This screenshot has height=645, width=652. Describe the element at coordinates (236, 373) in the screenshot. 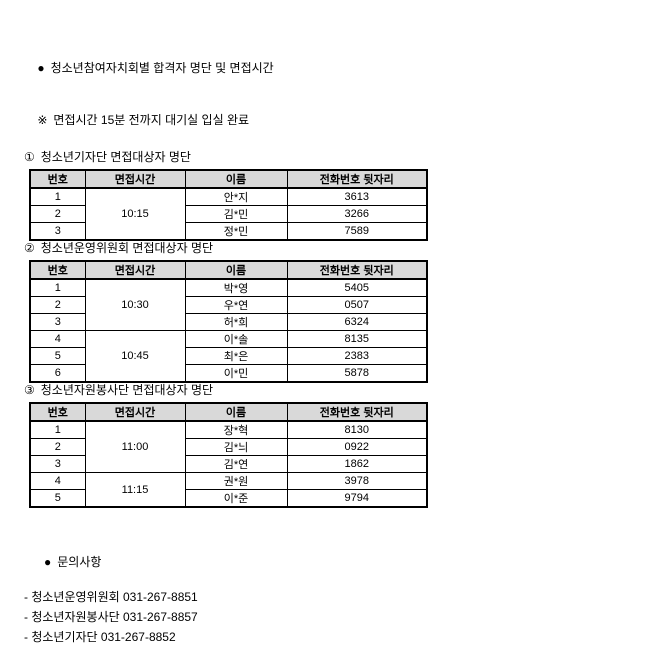

I see `cell-name: 이*민` at that location.